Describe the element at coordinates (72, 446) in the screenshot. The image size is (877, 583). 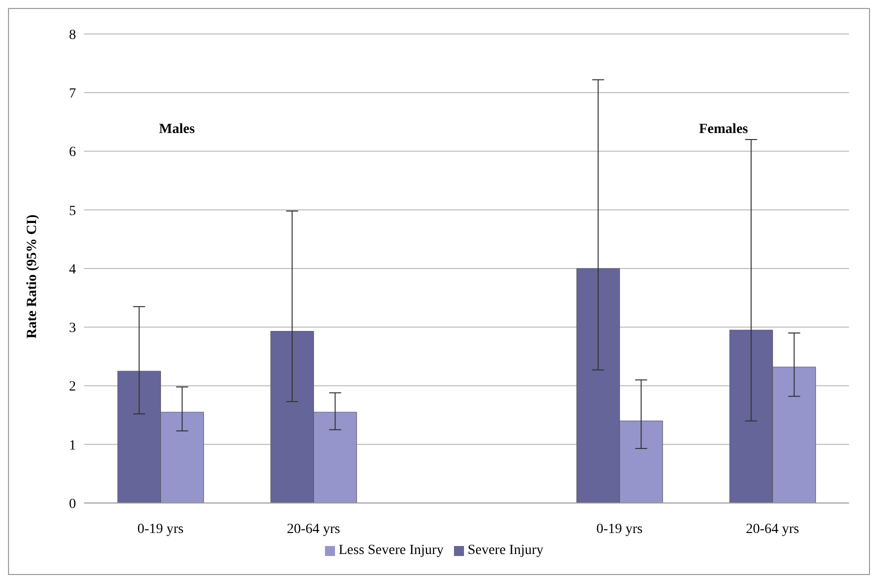
I see `y-tick-label: 1` at that location.